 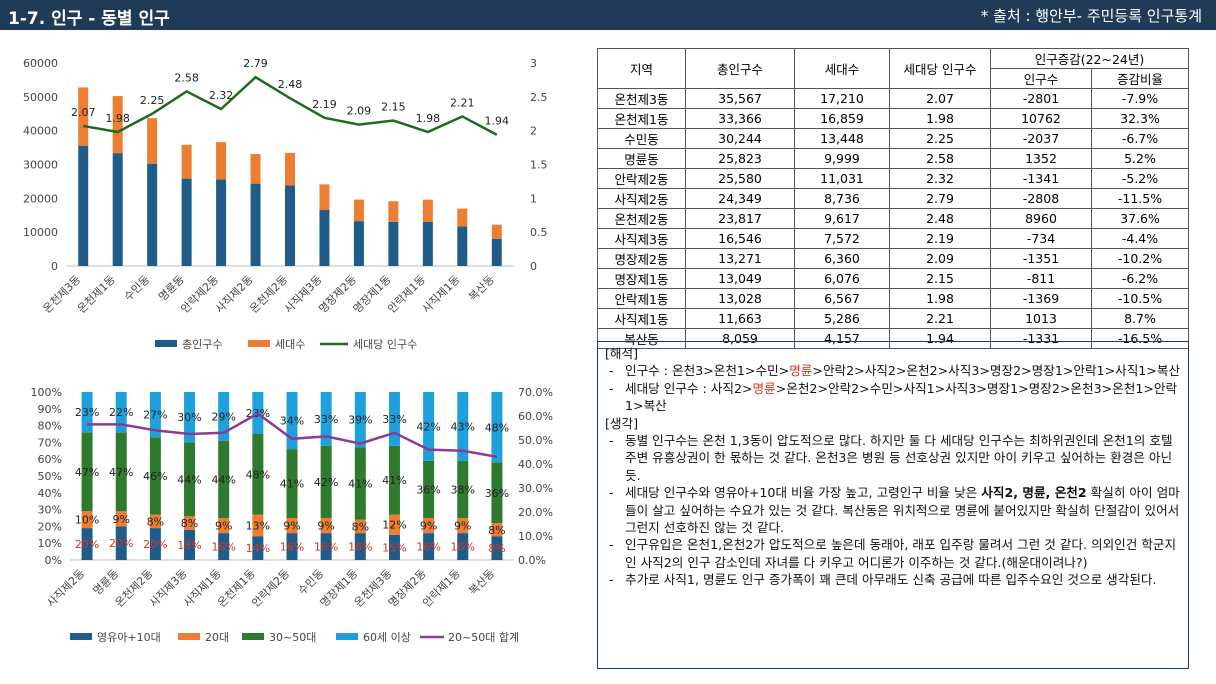 What do you see at coordinates (292, 421) in the screenshot?
I see `data-label: 34%` at bounding box center [292, 421].